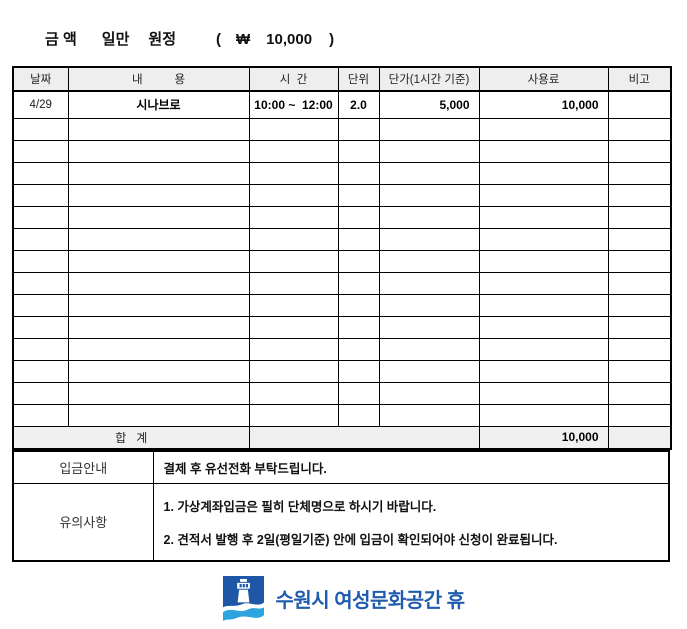 This screenshot has width=687, height=629. Describe the element at coordinates (429, 79) in the screenshot. I see `col-header-unit-price: 단가(1시간 기준)` at that location.